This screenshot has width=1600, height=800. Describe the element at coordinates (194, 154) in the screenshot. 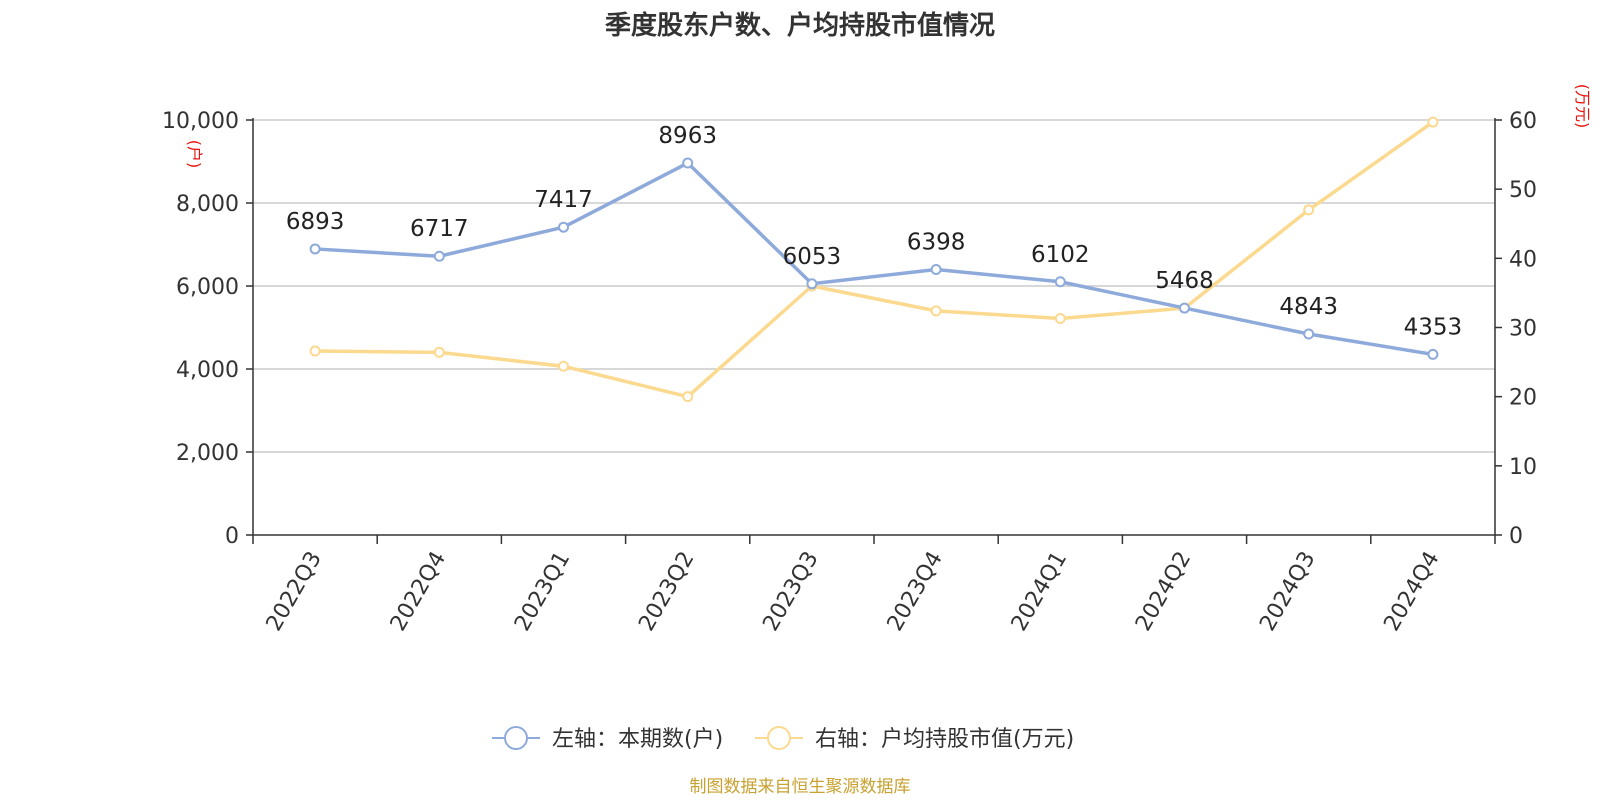

I see `left-axis-unit: (户)` at that location.